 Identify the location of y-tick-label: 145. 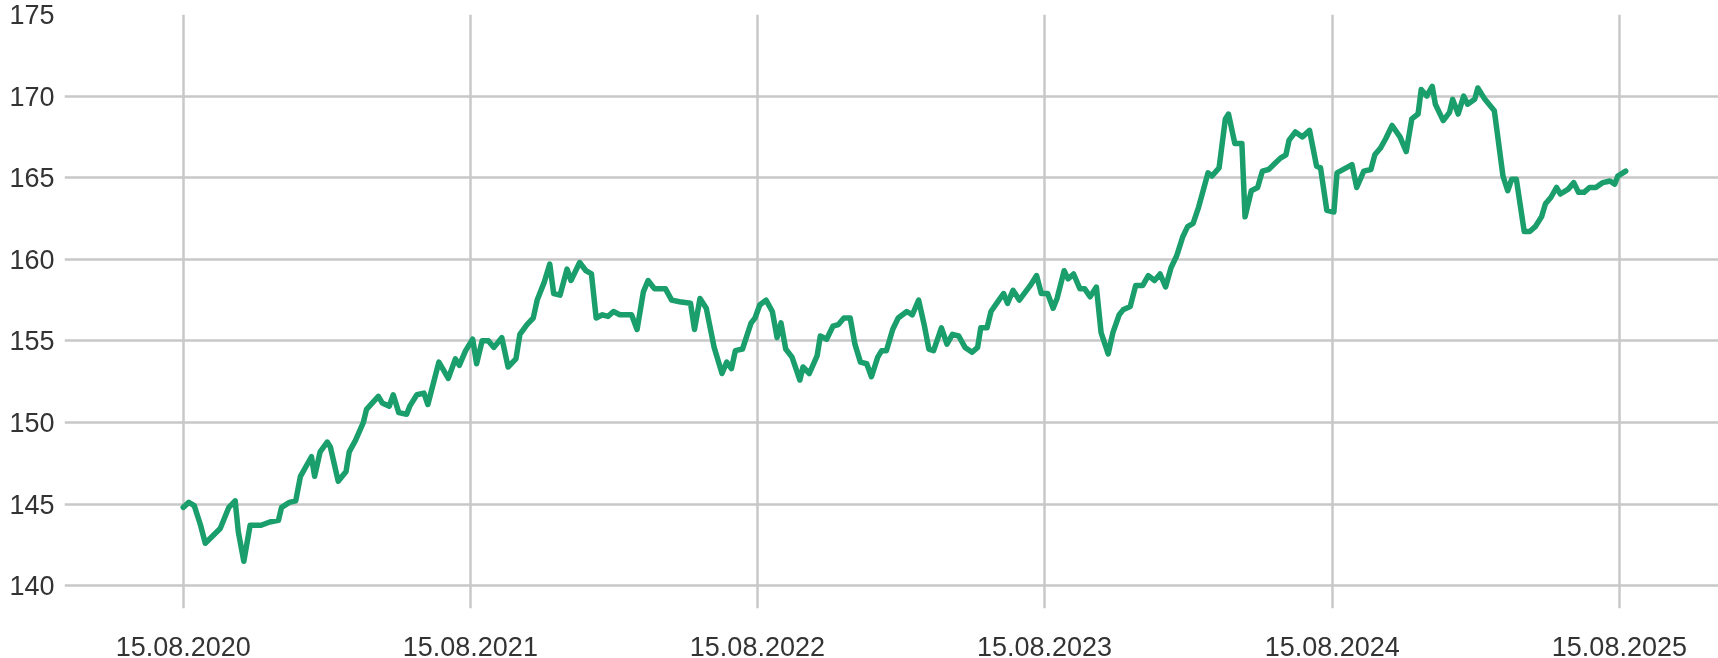
(32, 504).